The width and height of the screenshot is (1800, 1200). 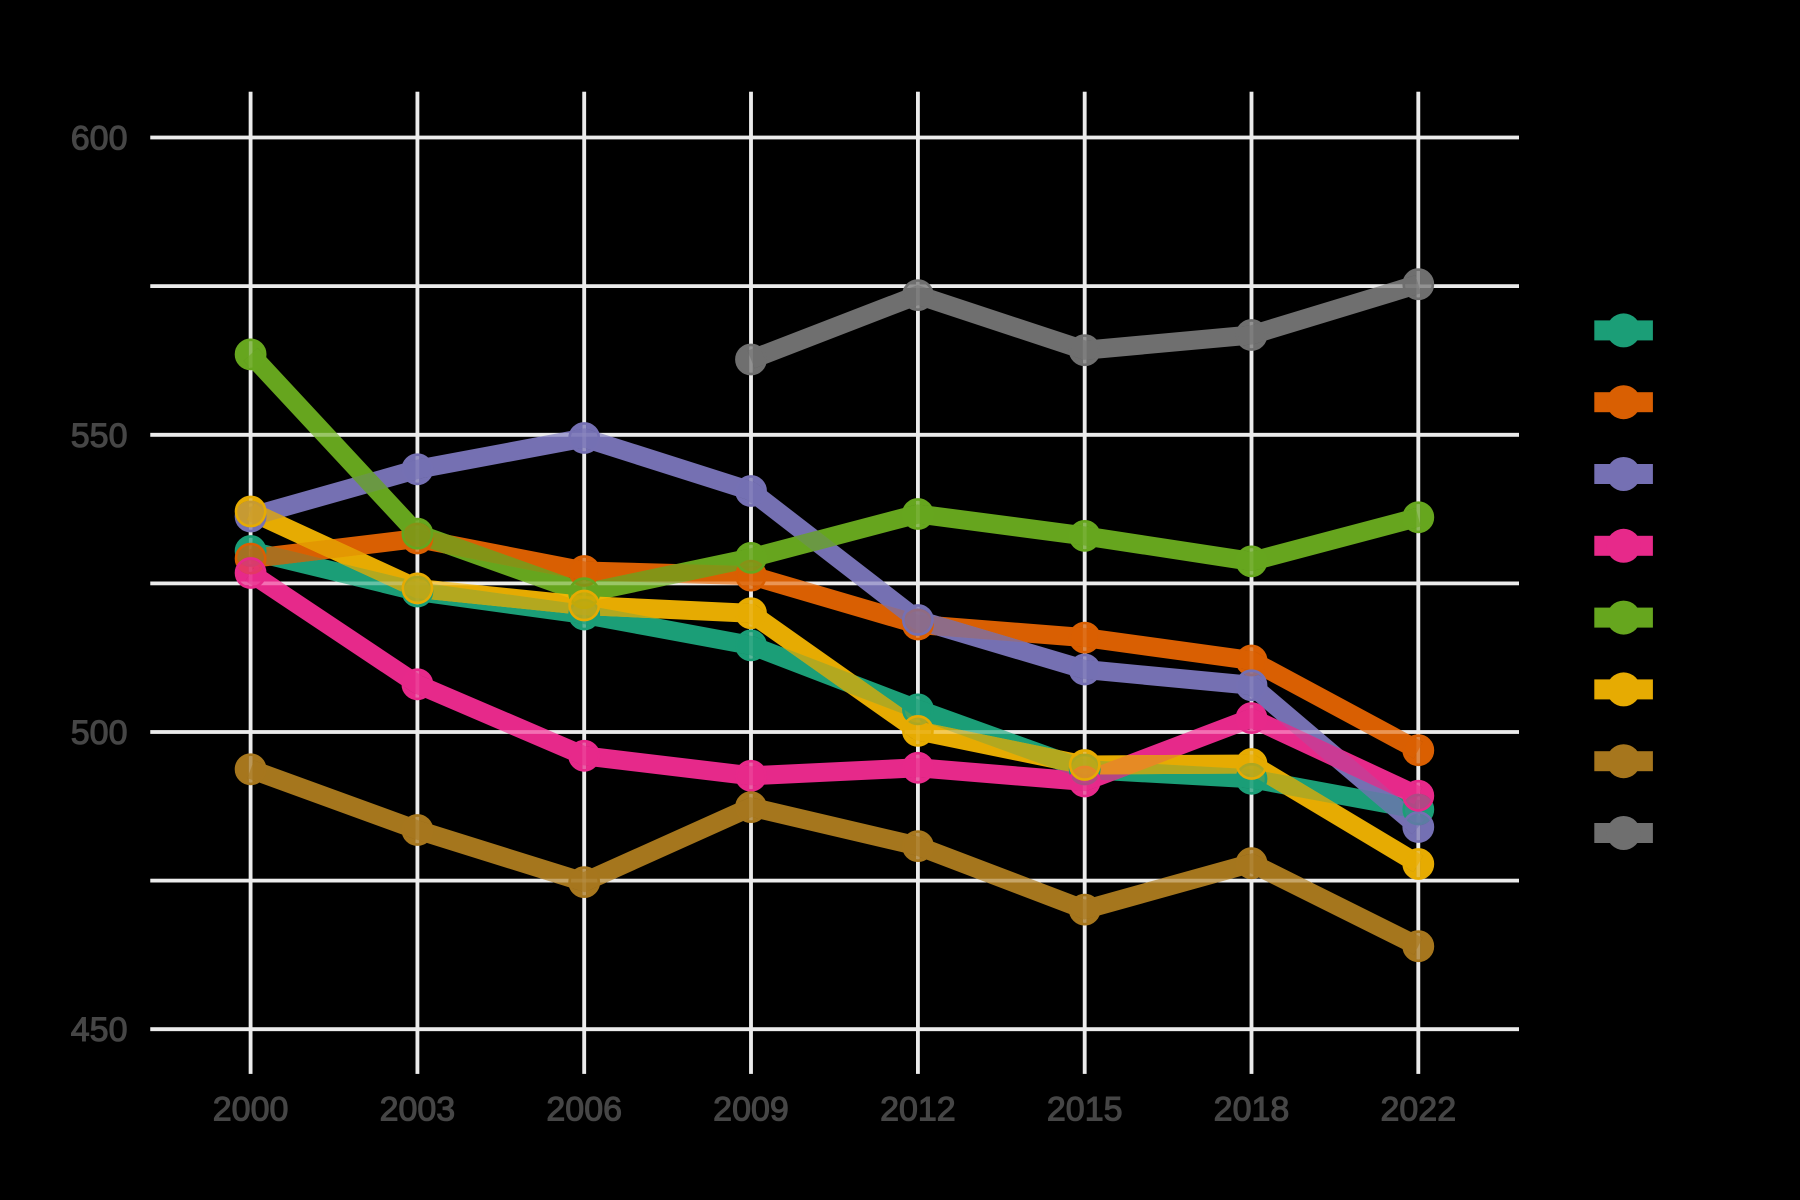 What do you see at coordinates (584, 1109) in the screenshot?
I see `svg-text: 2006` at bounding box center [584, 1109].